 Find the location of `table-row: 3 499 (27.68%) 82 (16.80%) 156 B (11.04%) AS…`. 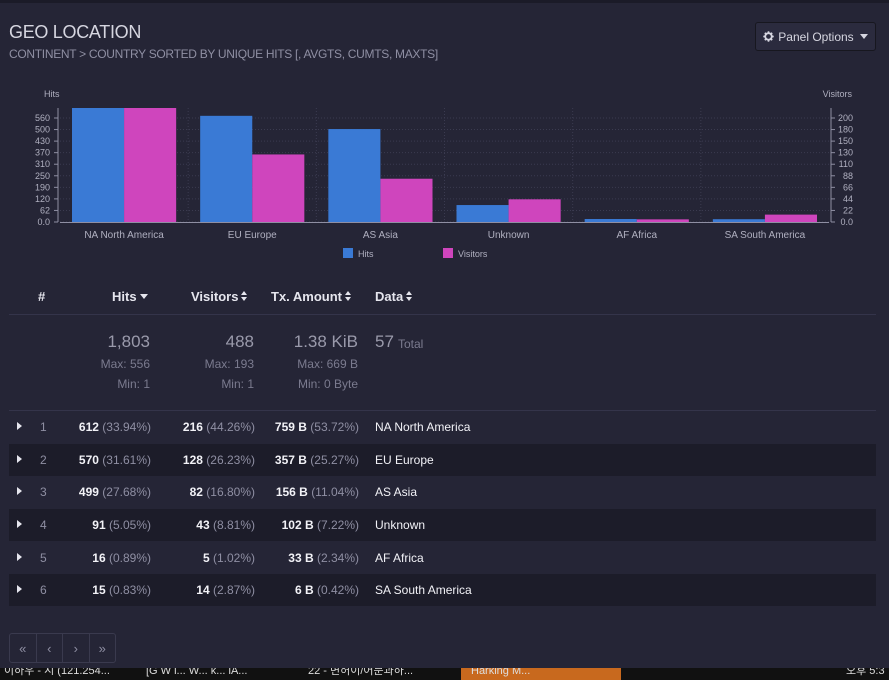

table-row: 3 499 (27.68%) 82 (16.80%) 156 B (11.04%) AS… is located at coordinates (442, 492).